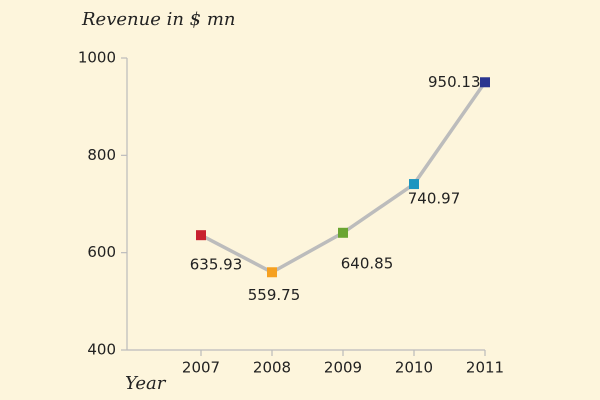 Image resolution: width=600 pixels, height=400 pixels. Describe the element at coordinates (97, 58) in the screenshot. I see `y-tick-label: 1000` at that location.